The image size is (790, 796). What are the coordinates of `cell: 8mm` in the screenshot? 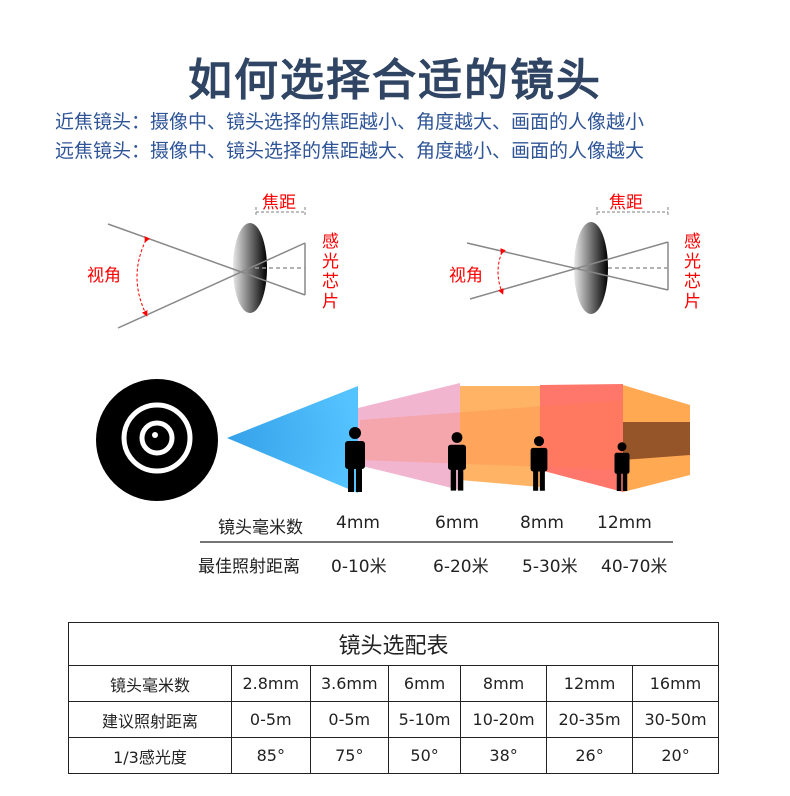 It's located at (504, 683).